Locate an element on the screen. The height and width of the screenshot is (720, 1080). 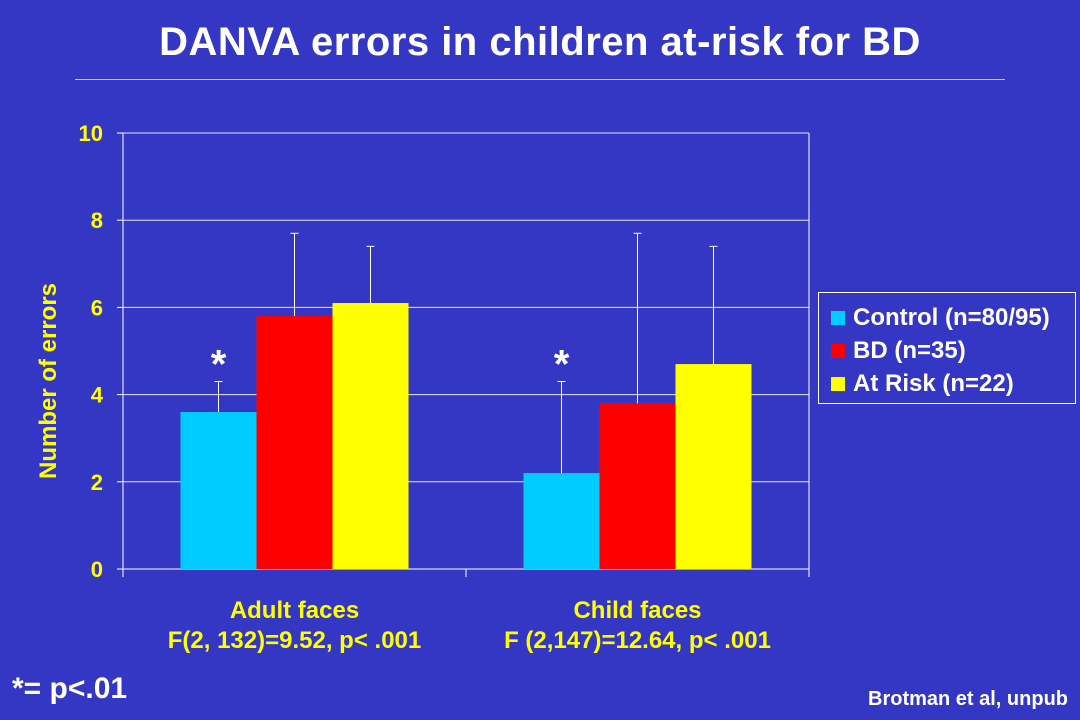
title-divider is located at coordinates (540, 79).